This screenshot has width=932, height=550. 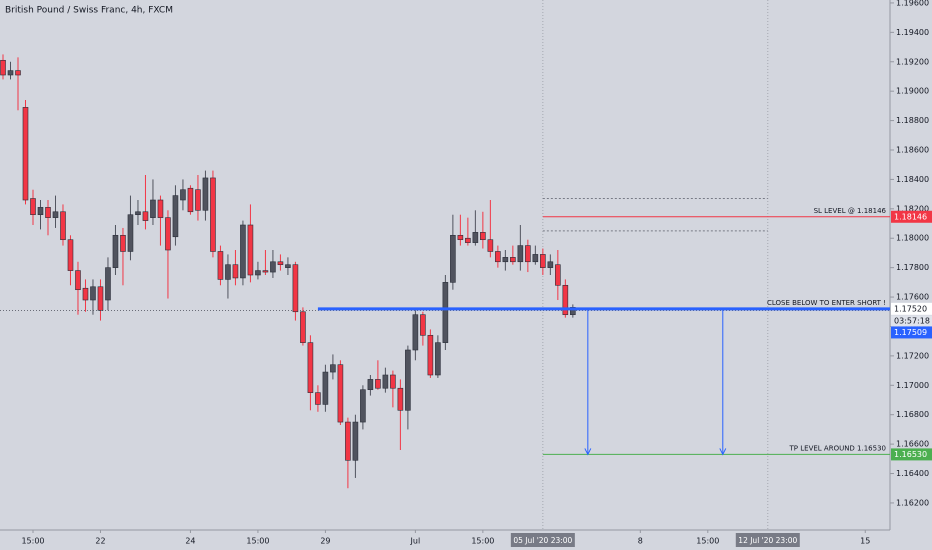 I want to click on last-price-box, so click(x=911, y=332).